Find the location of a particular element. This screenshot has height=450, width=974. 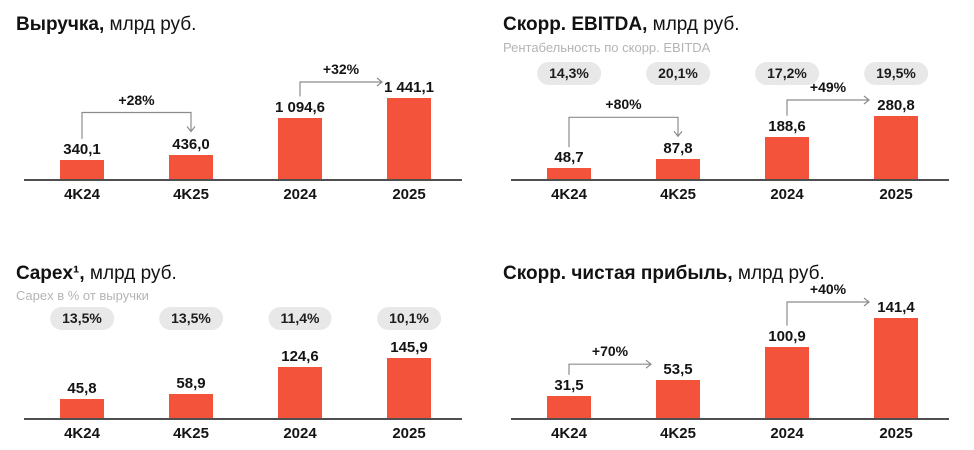

chart-title: Скорр. чистая прибыль, млрд руб. is located at coordinates (664, 274).